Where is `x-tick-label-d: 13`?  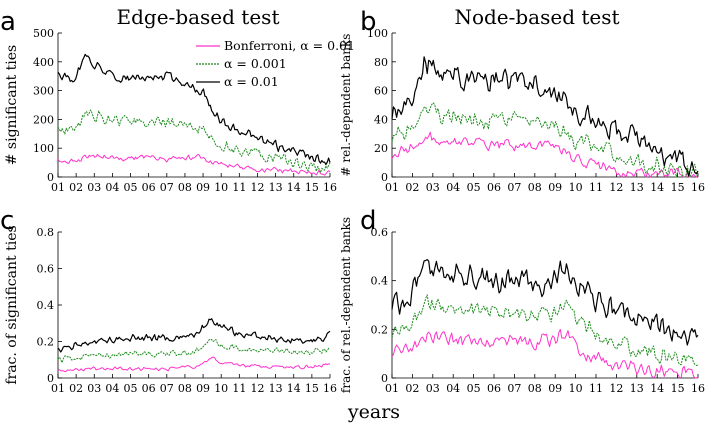 x-tick-label-d: 13 is located at coordinates (637, 388).